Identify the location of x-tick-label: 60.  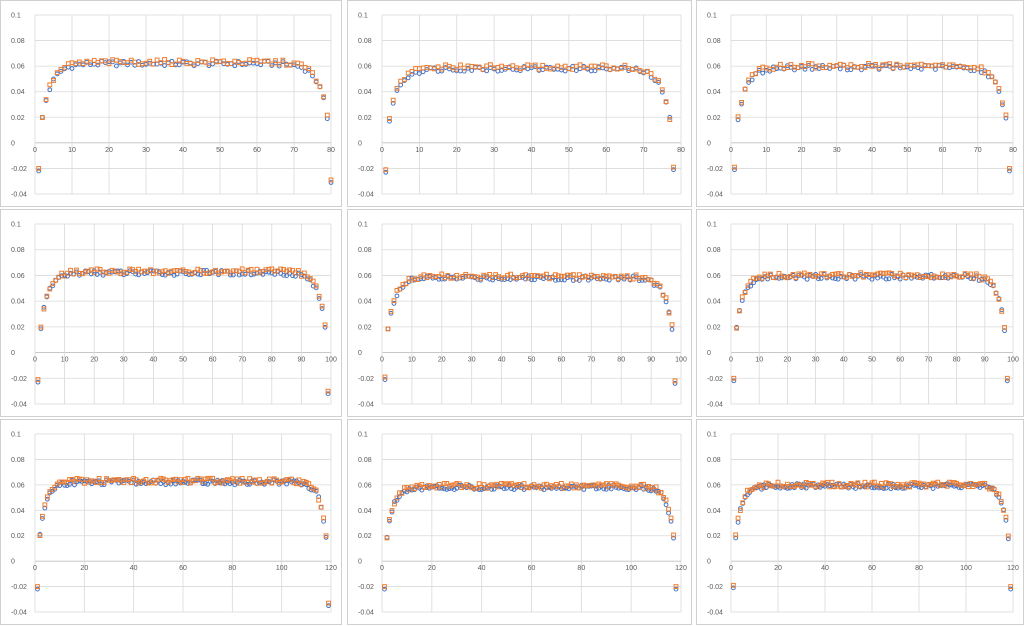
(183, 568).